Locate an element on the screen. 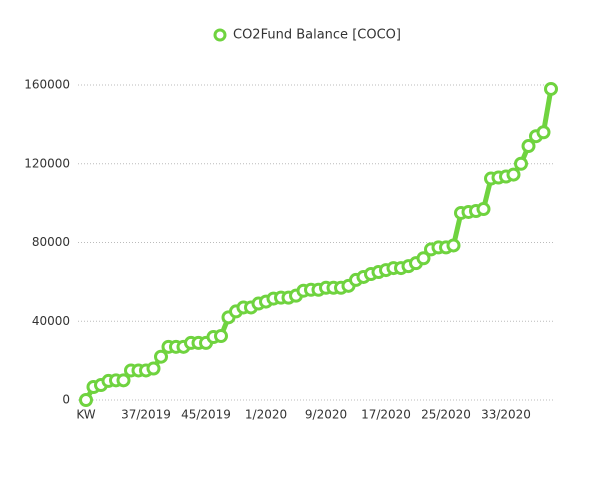 Image resolution: width=605 pixels, height=484 pixels. y-tick-label: 120000 is located at coordinates (47, 163).